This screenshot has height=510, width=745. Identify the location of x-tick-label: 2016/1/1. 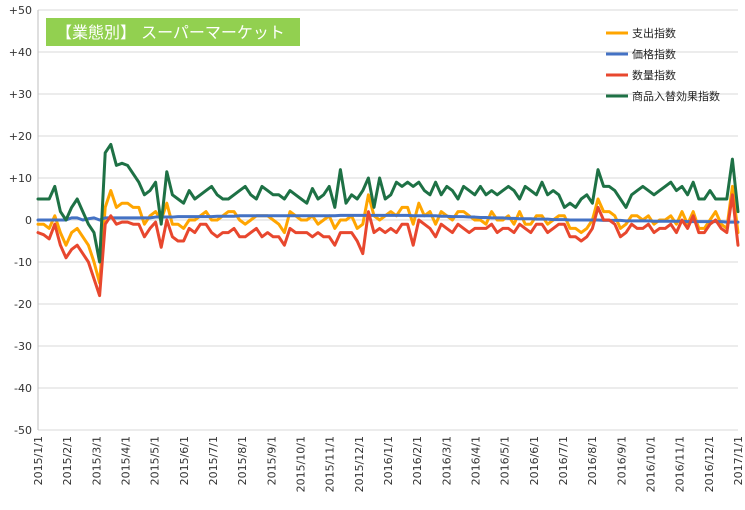
(388, 460).